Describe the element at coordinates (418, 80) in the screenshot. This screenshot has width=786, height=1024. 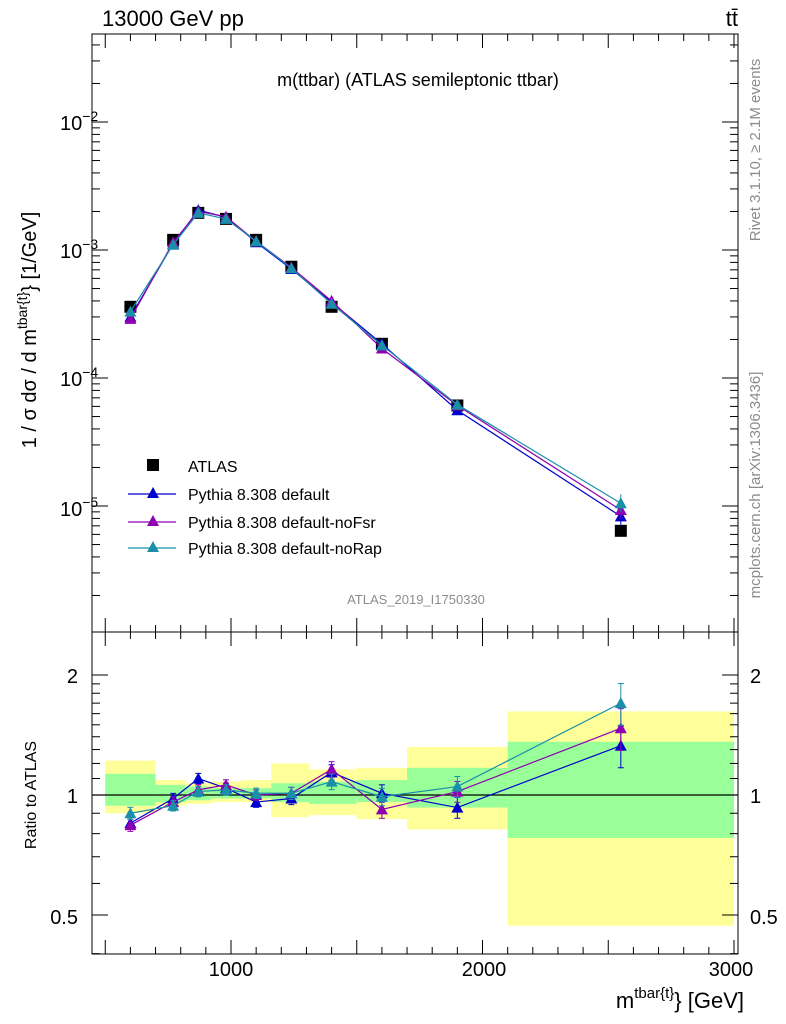
I see `main-title: m(ttbar) (ATLAS semileptonic ttbar)` at that location.